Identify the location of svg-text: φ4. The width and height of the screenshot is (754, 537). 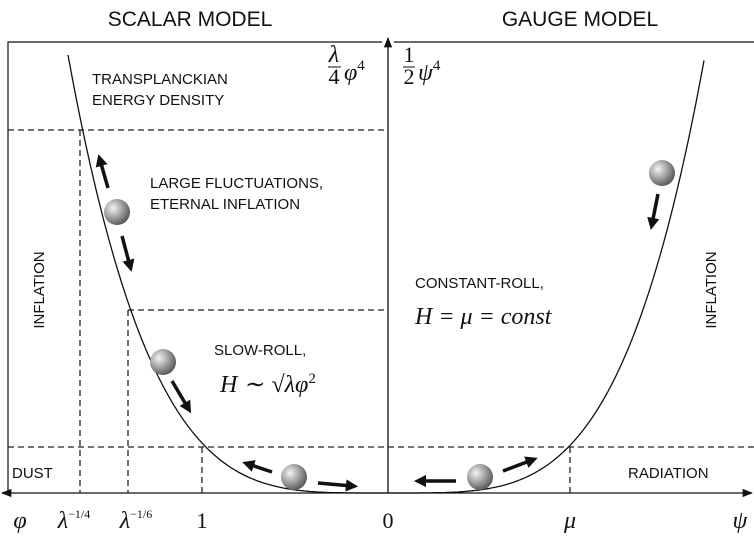
(354, 72).